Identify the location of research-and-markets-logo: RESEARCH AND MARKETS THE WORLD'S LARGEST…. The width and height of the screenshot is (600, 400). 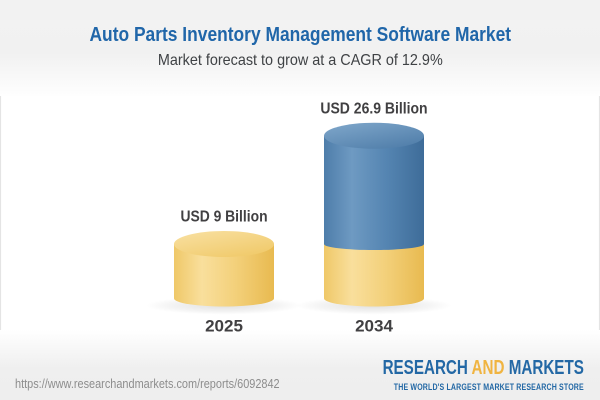
(451, 374).